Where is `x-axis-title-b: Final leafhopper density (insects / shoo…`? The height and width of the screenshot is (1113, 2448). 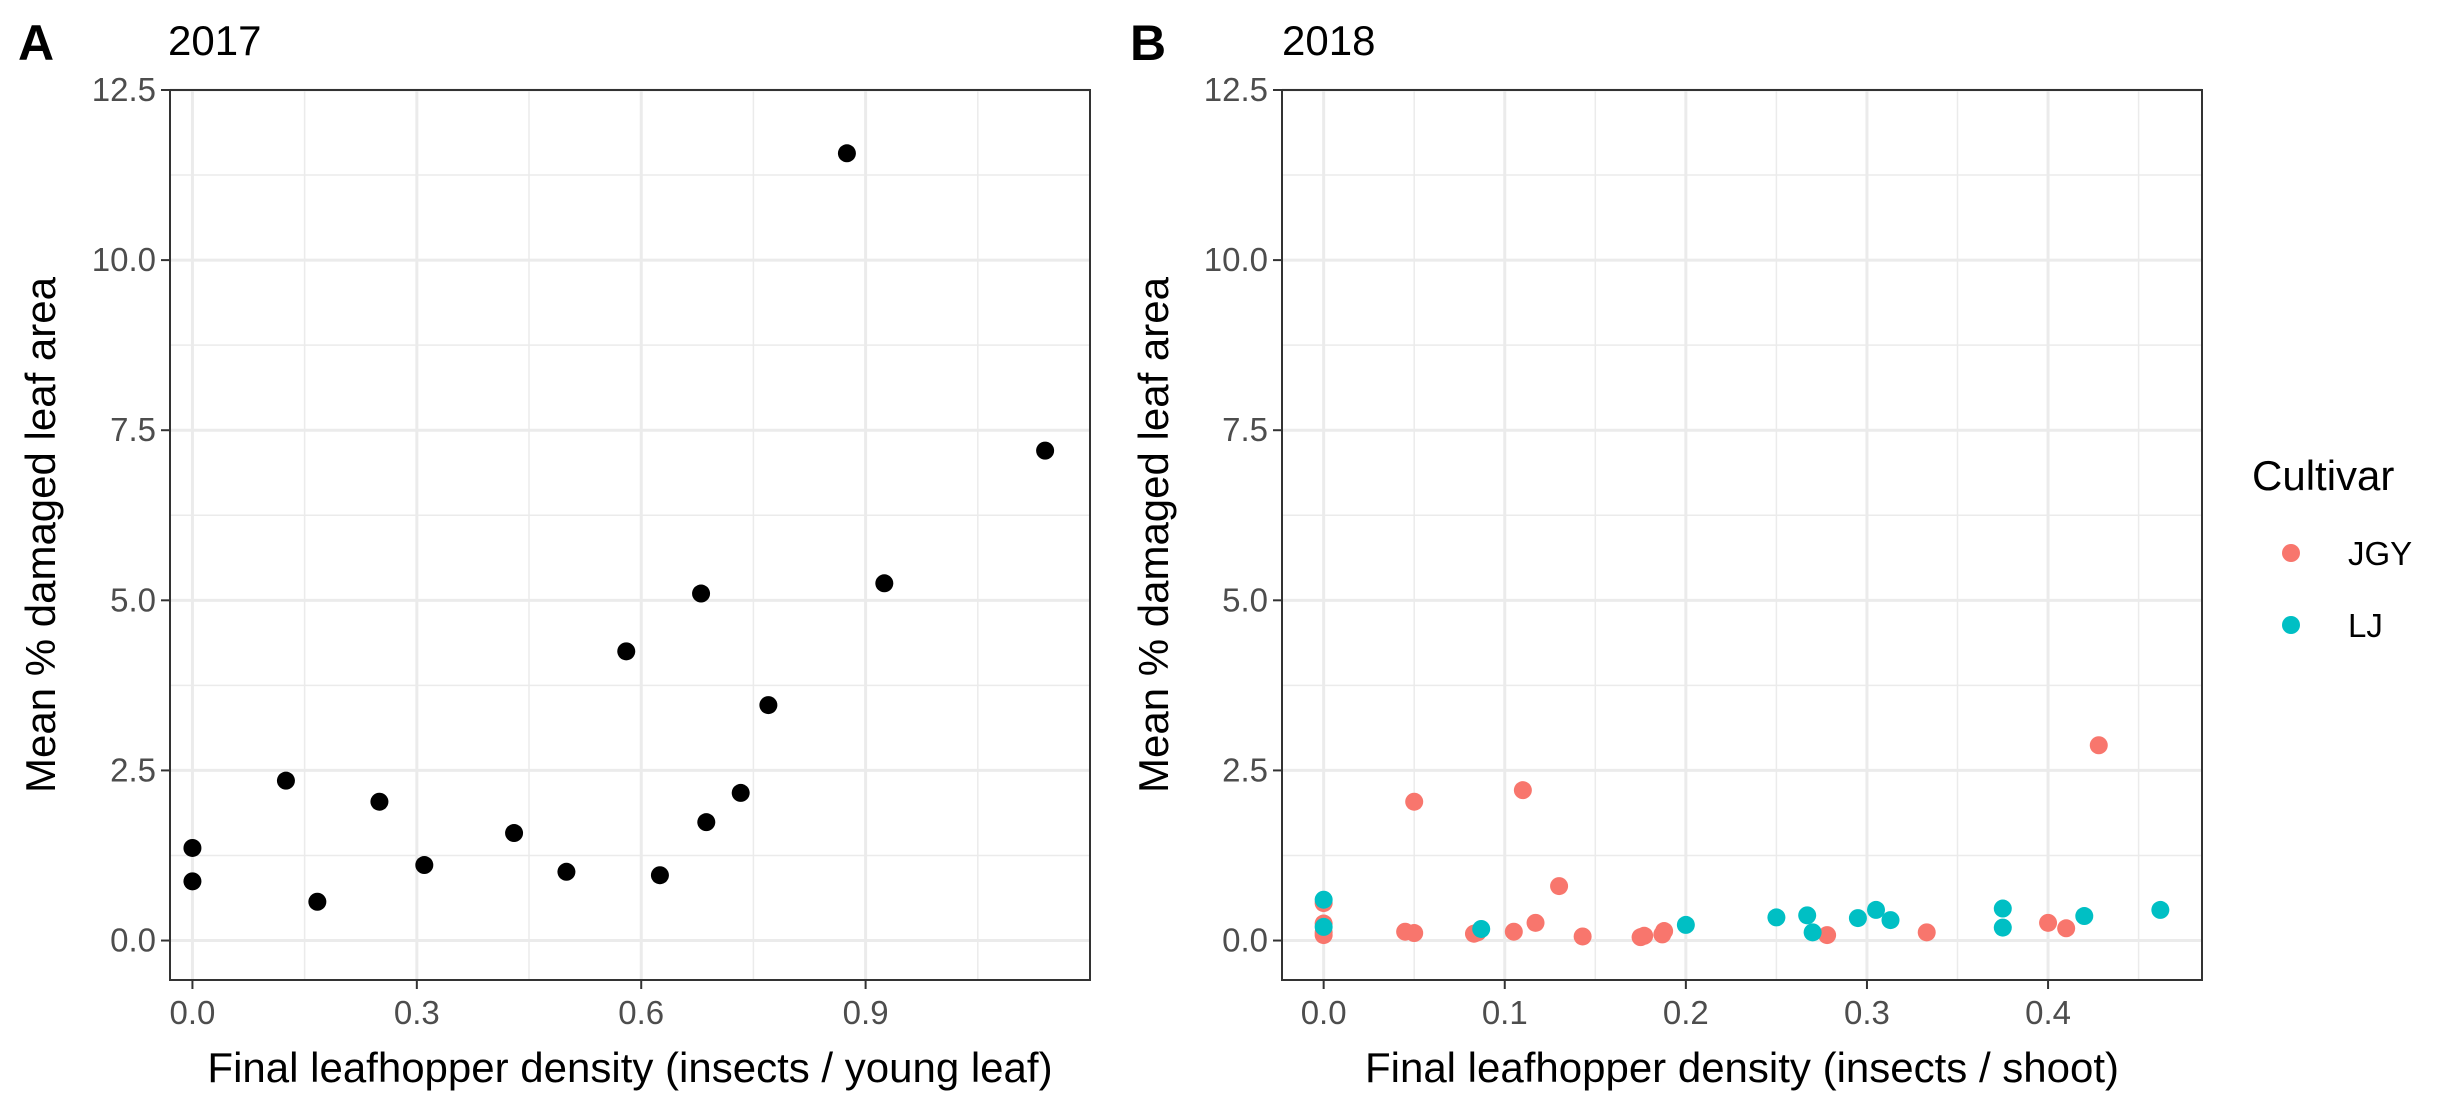
x-axis-title-b: Final leafhopper density (insects / shoo… is located at coordinates (1742, 1067).